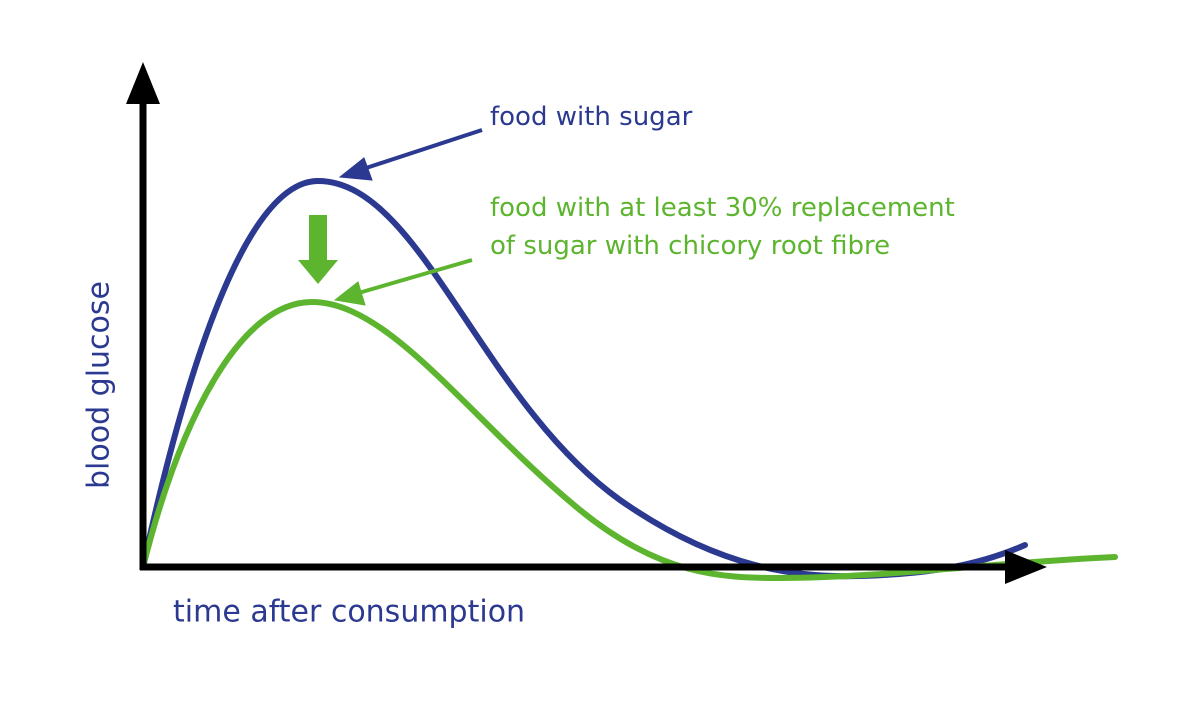  What do you see at coordinates (143, 83) in the screenshot?
I see `y-axis-arrow` at bounding box center [143, 83].